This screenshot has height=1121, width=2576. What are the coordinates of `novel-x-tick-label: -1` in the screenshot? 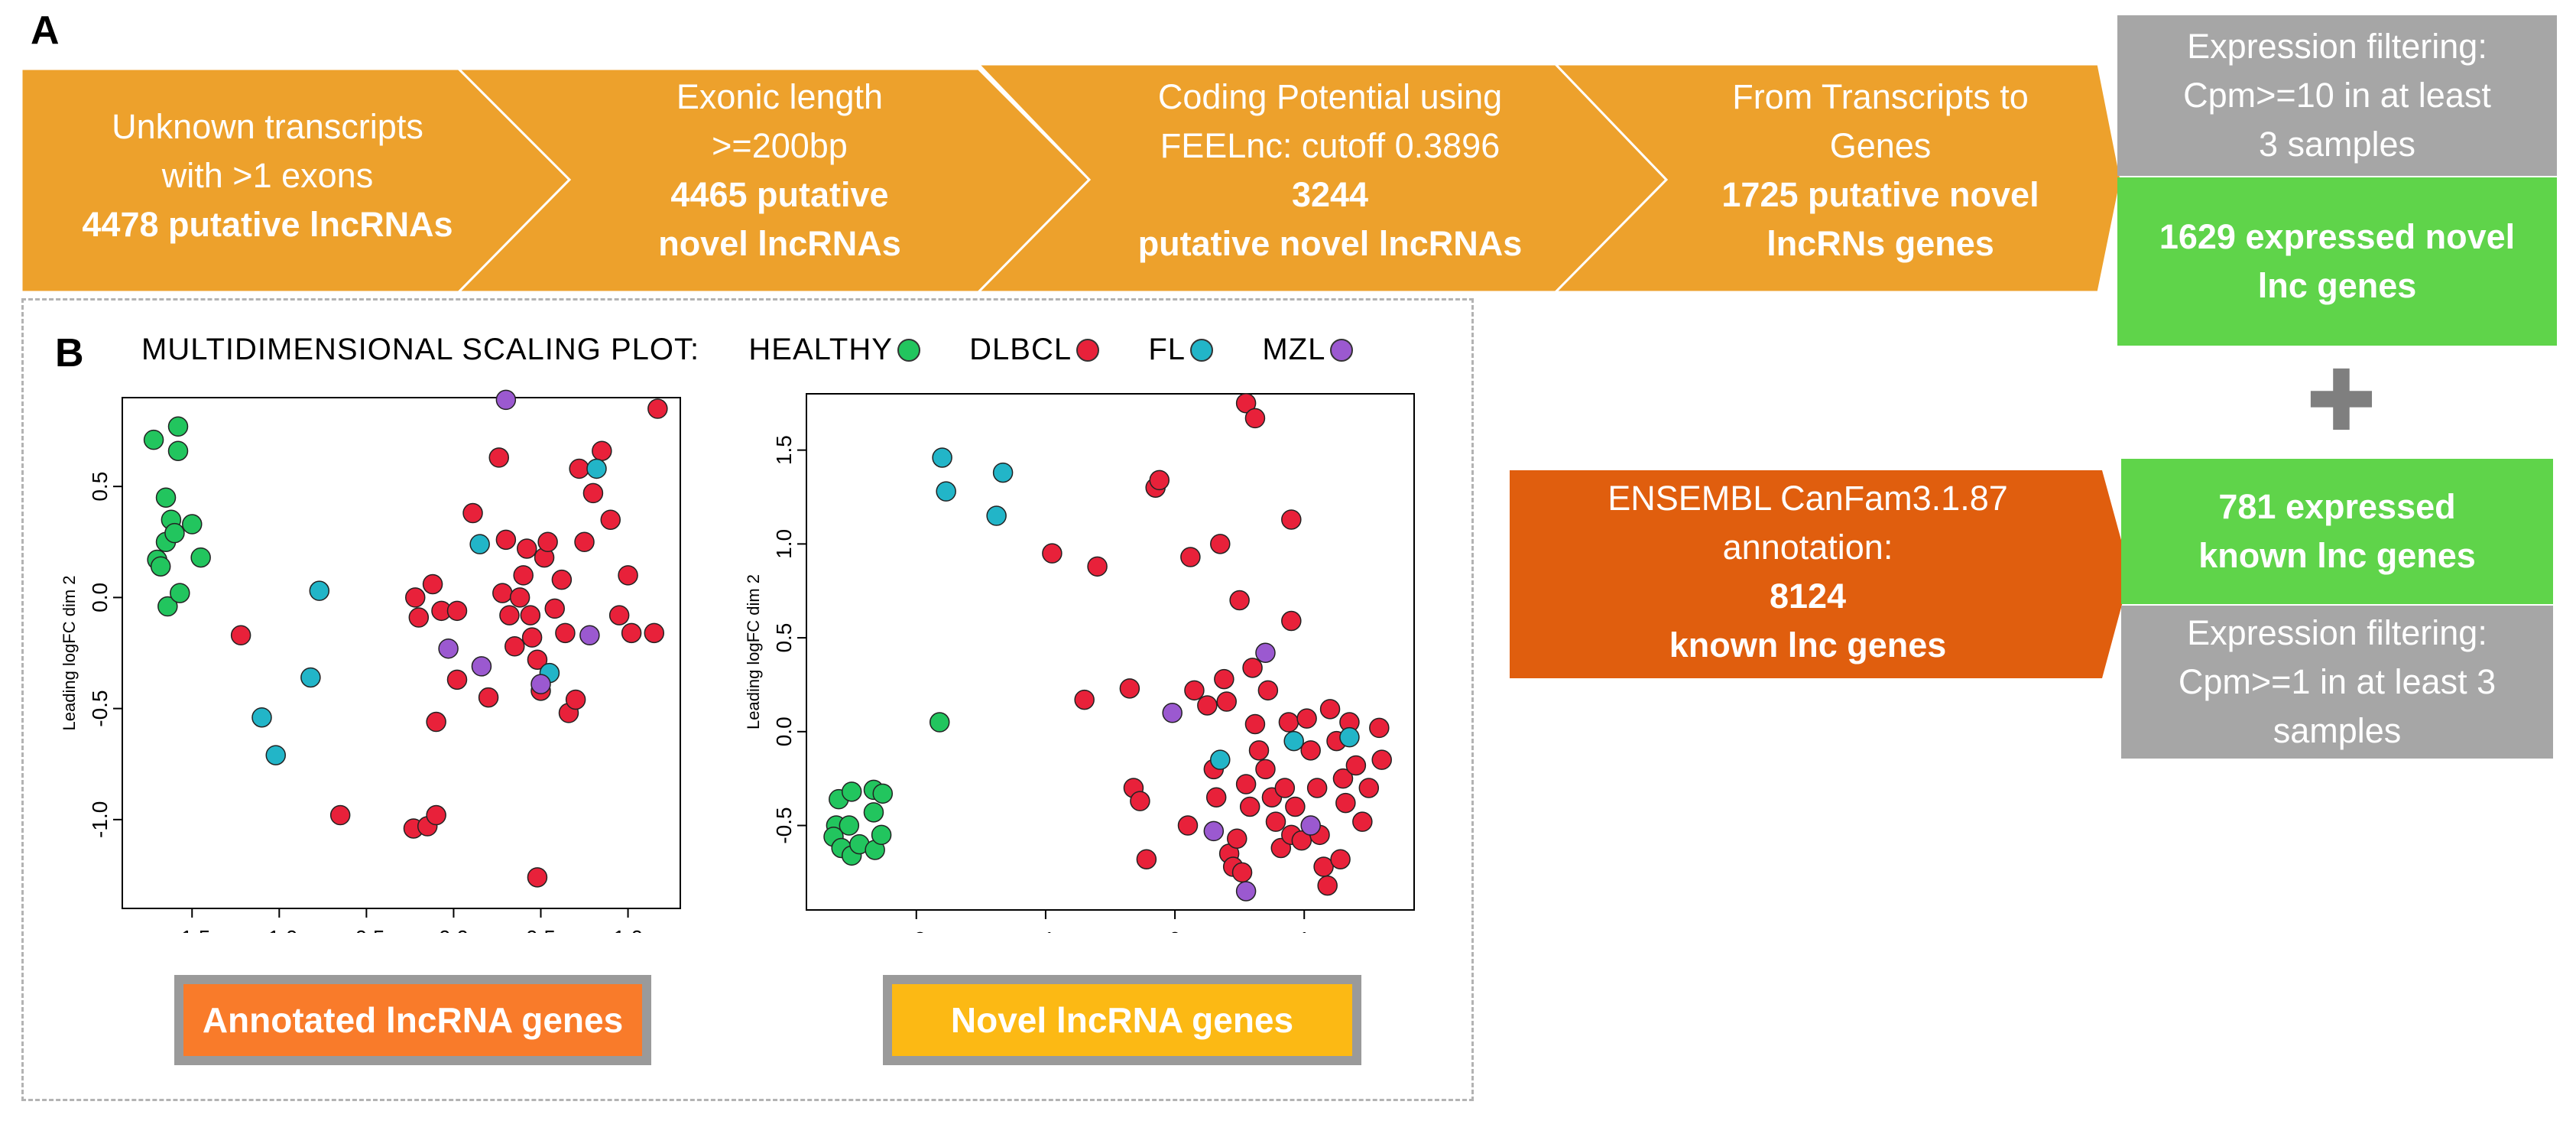 It's located at (1045, 931).